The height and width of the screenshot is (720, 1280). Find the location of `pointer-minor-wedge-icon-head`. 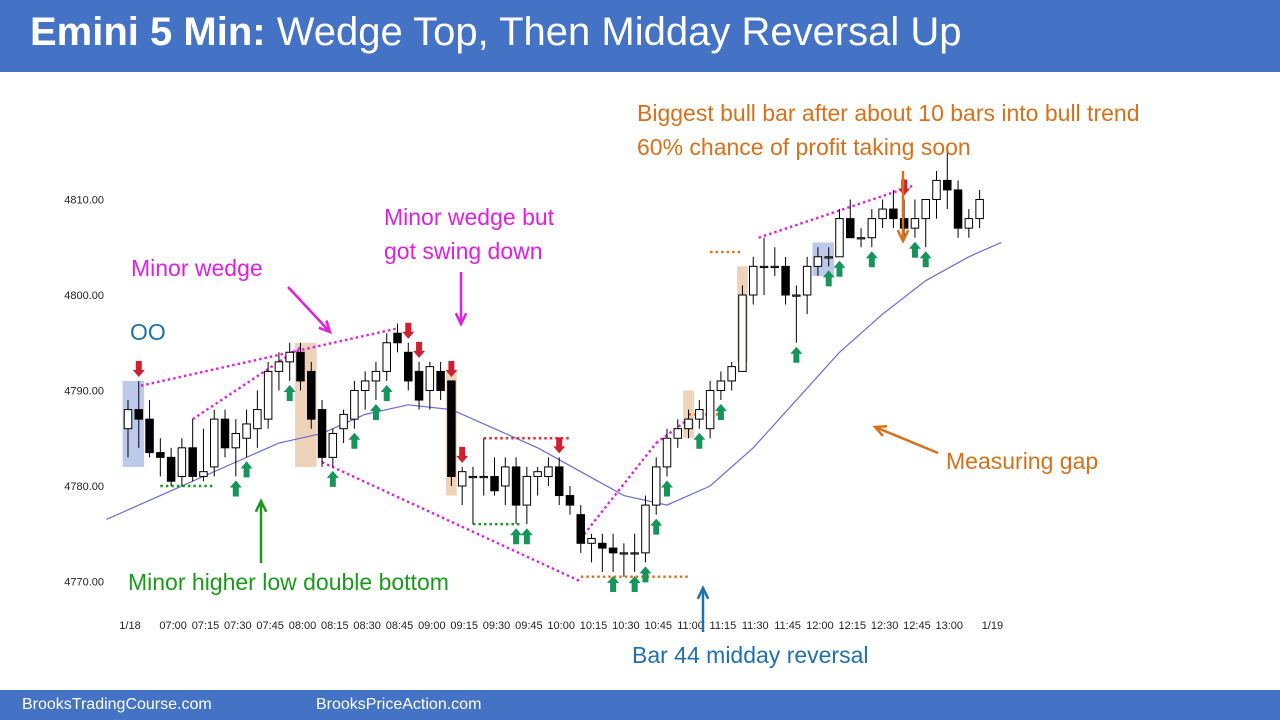

pointer-minor-wedge-icon-head is located at coordinates (325, 327).